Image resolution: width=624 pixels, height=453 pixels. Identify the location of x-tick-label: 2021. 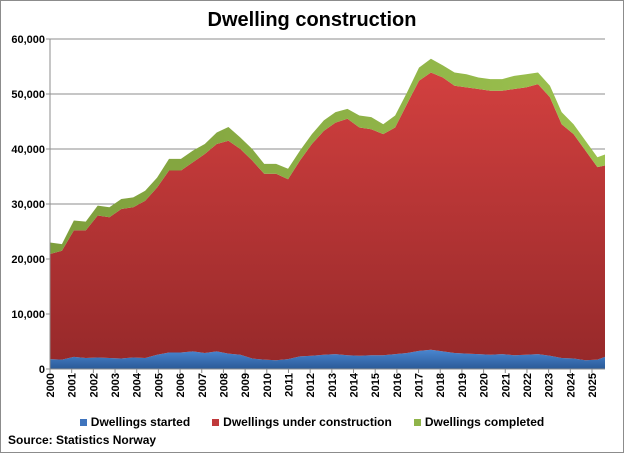
(506, 385).